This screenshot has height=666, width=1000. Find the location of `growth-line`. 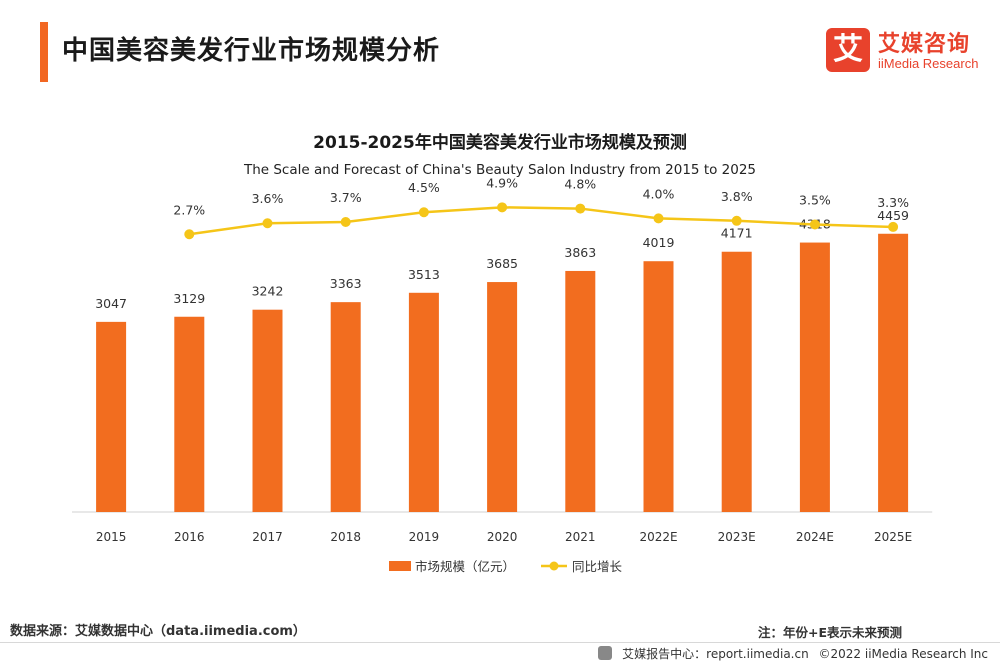

growth-line is located at coordinates (541, 221).